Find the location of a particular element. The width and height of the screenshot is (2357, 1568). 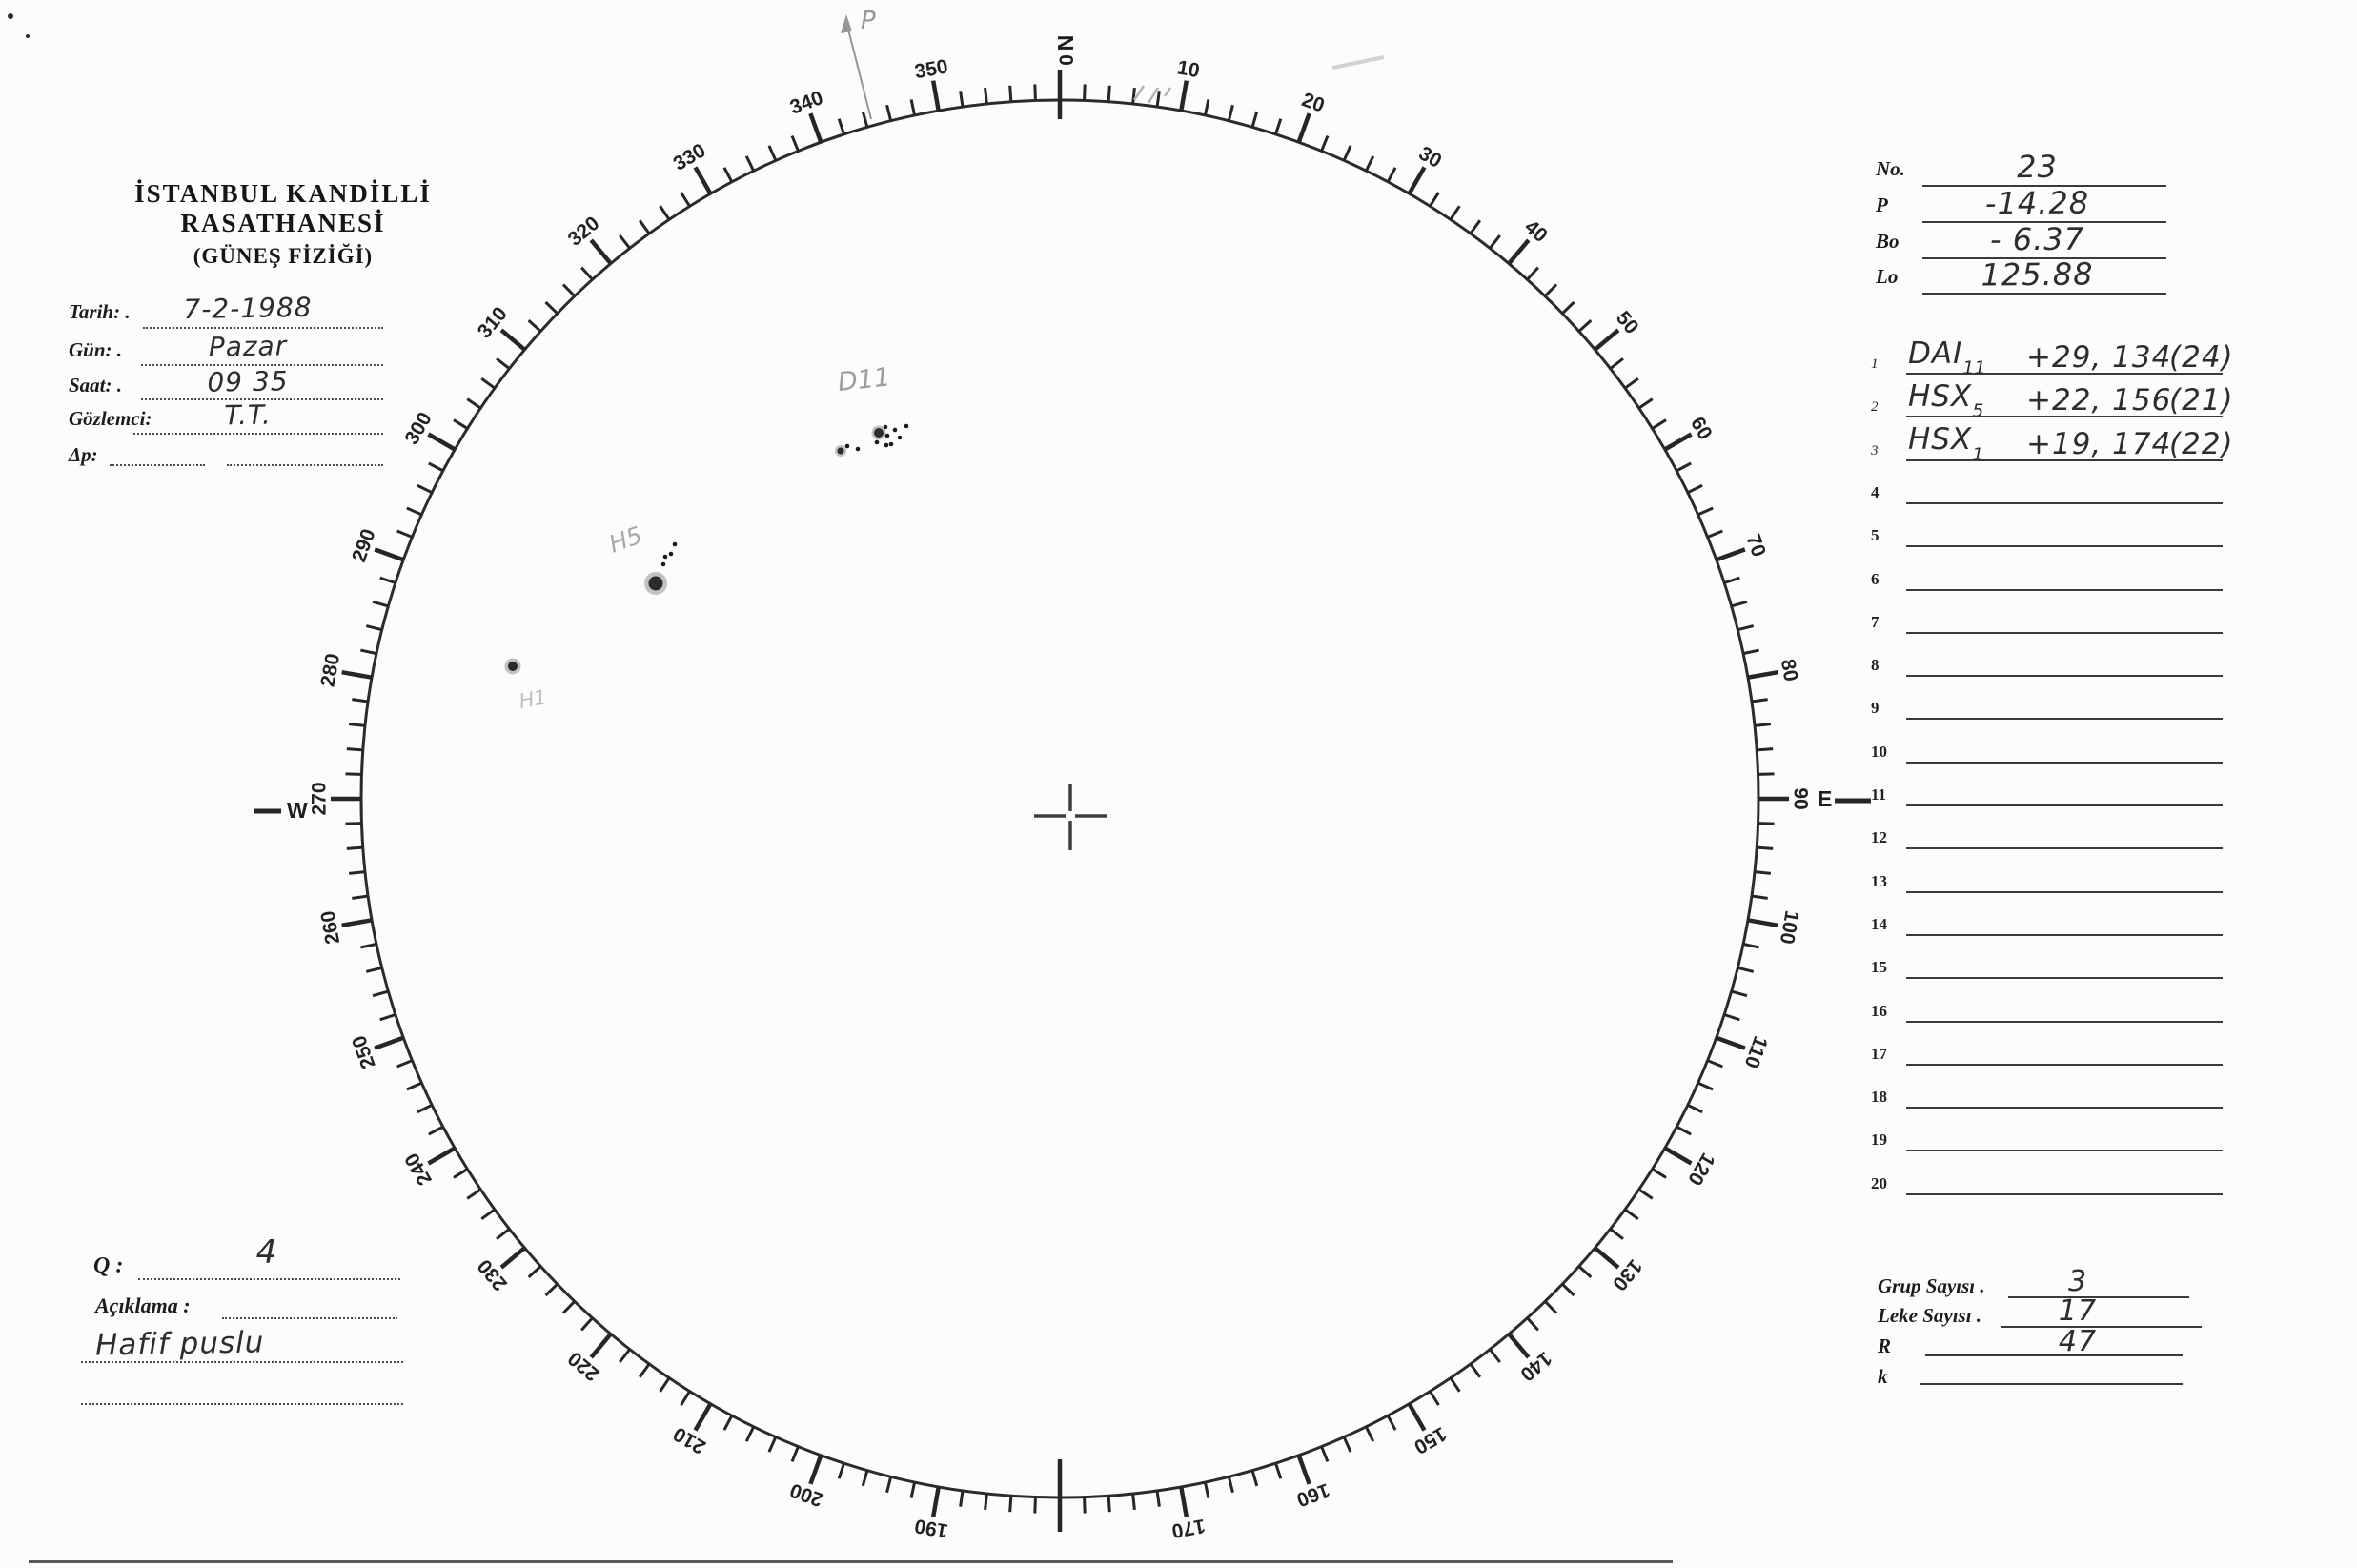

lo-label: Lo is located at coordinates (1887, 276).